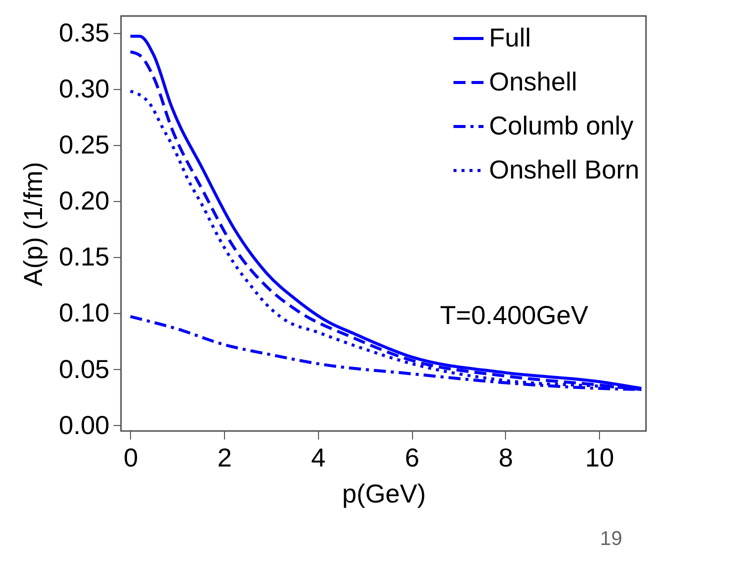 The width and height of the screenshot is (738, 566). What do you see at coordinates (131, 457) in the screenshot?
I see `x-tick-label: 0` at bounding box center [131, 457].